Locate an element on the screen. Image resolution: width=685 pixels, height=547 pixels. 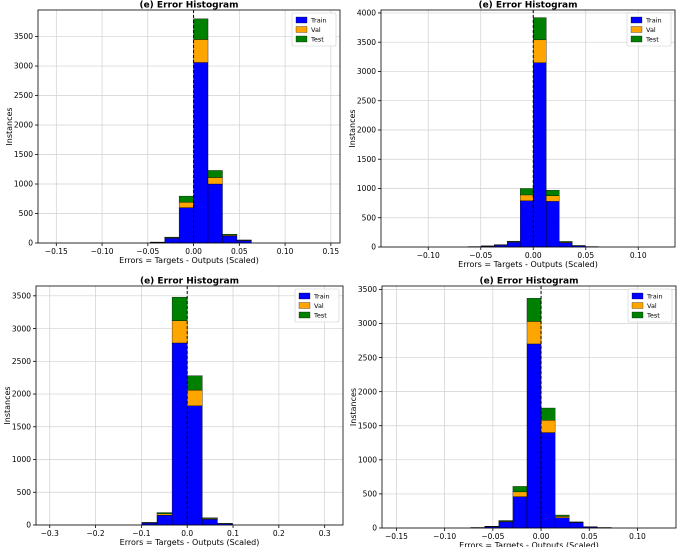
x-tick-label: −0.15 is located at coordinates (56, 251).